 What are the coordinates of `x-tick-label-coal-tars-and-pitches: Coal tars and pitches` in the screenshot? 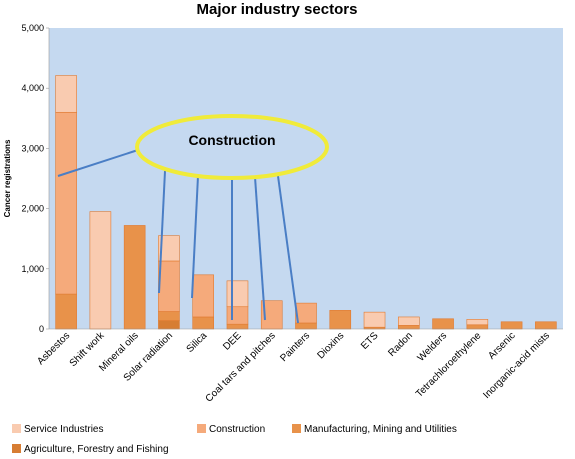 It's located at (241, 367).